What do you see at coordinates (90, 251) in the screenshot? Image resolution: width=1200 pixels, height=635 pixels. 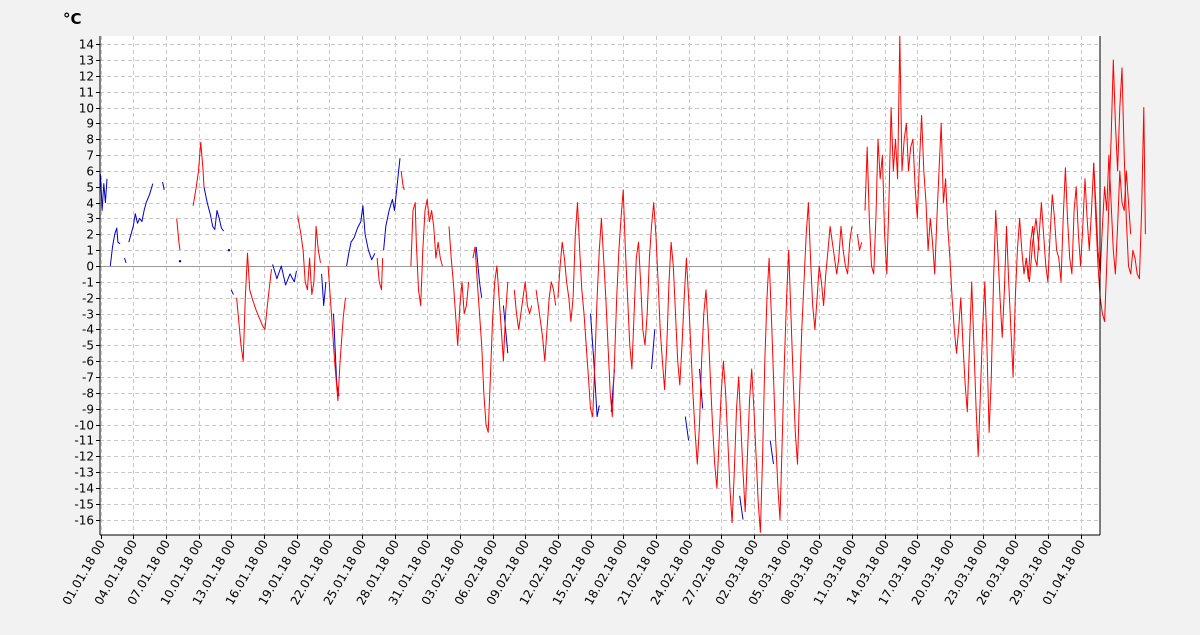 I see `y-tick-label: 1` at bounding box center [90, 251].